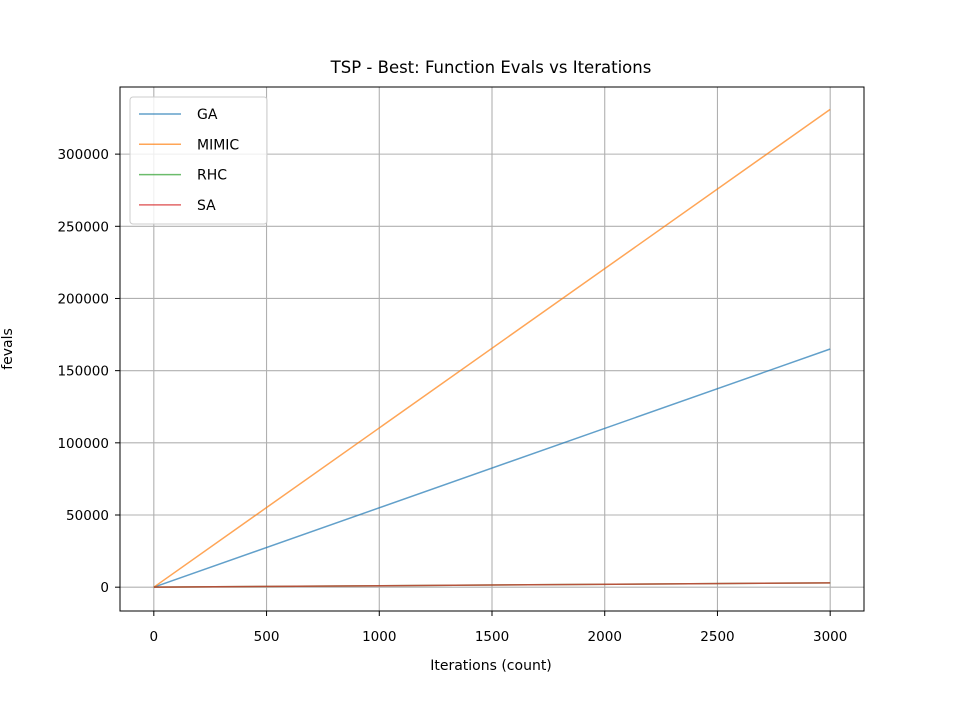 The image size is (960, 720). Describe the element at coordinates (830, 637) in the screenshot. I see `x-tick-label: 3000` at that location.